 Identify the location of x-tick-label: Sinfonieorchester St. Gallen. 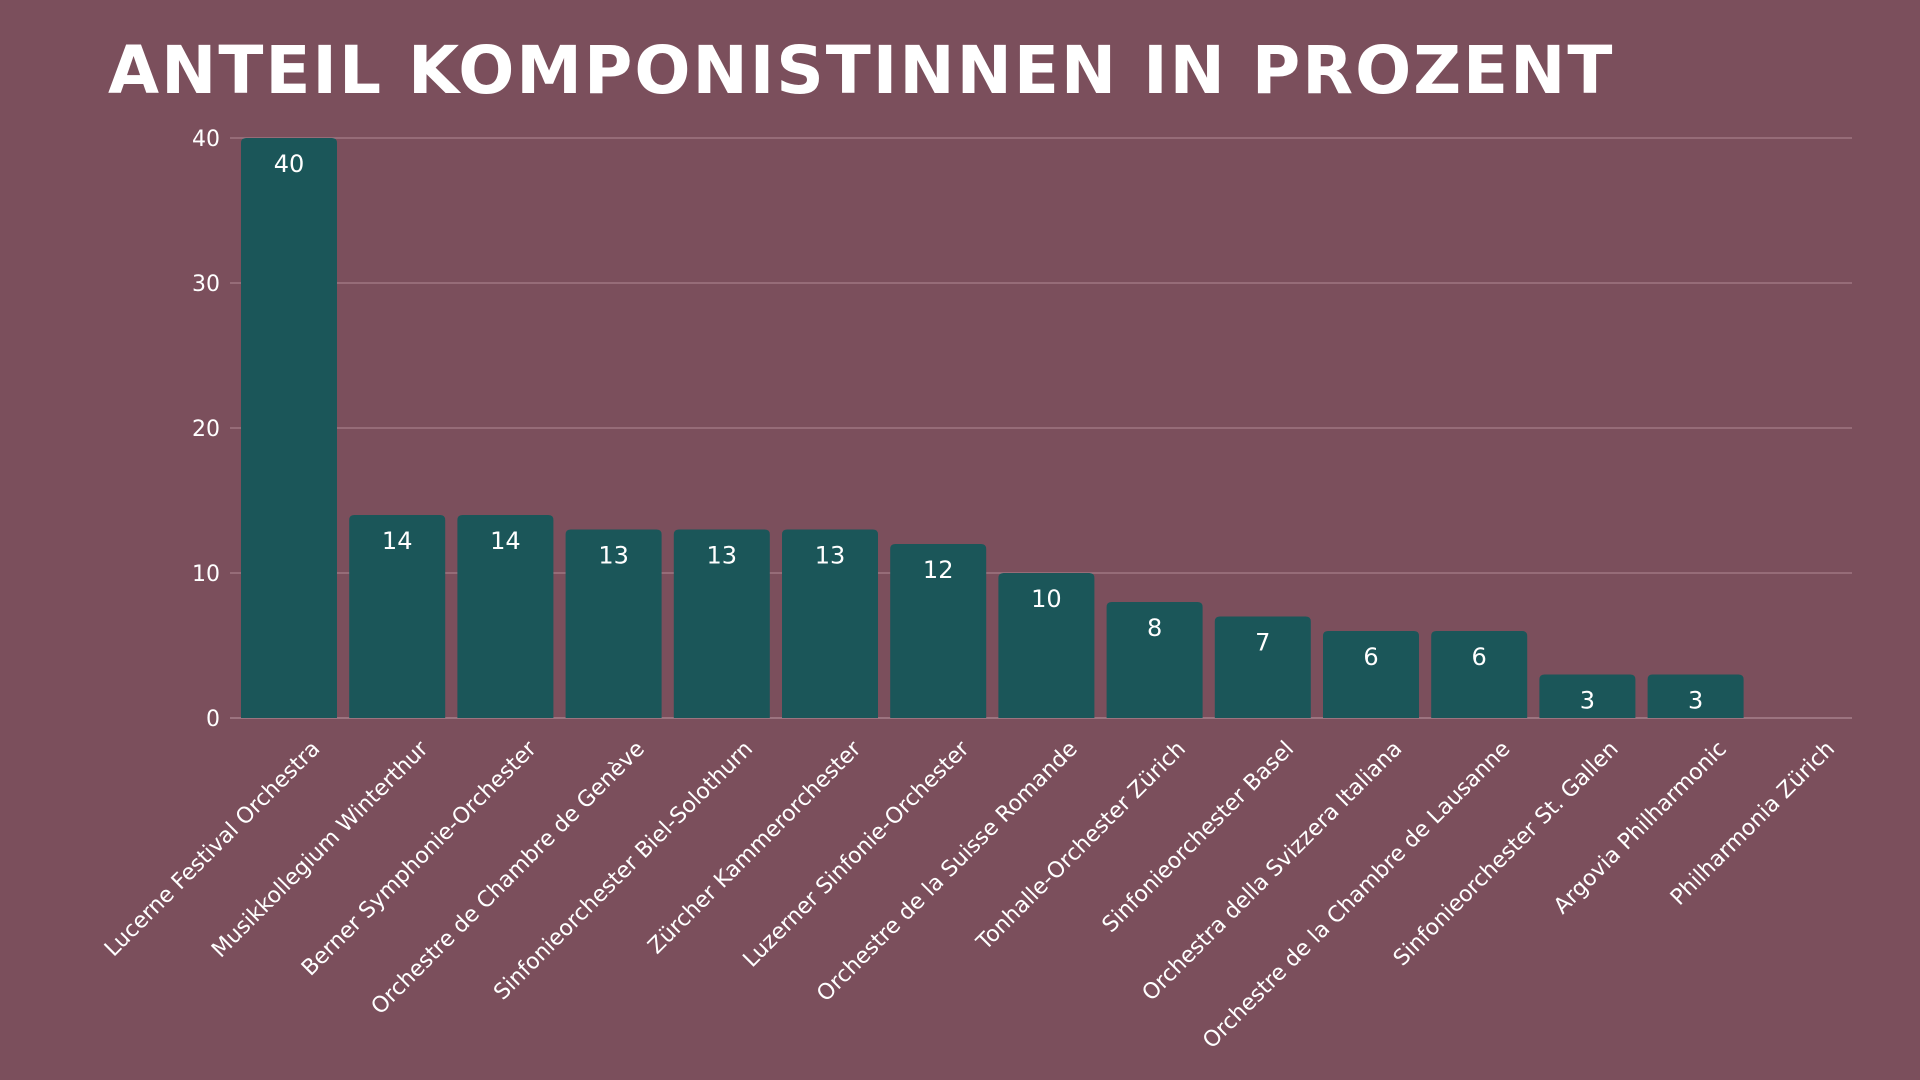
(1506, 854).